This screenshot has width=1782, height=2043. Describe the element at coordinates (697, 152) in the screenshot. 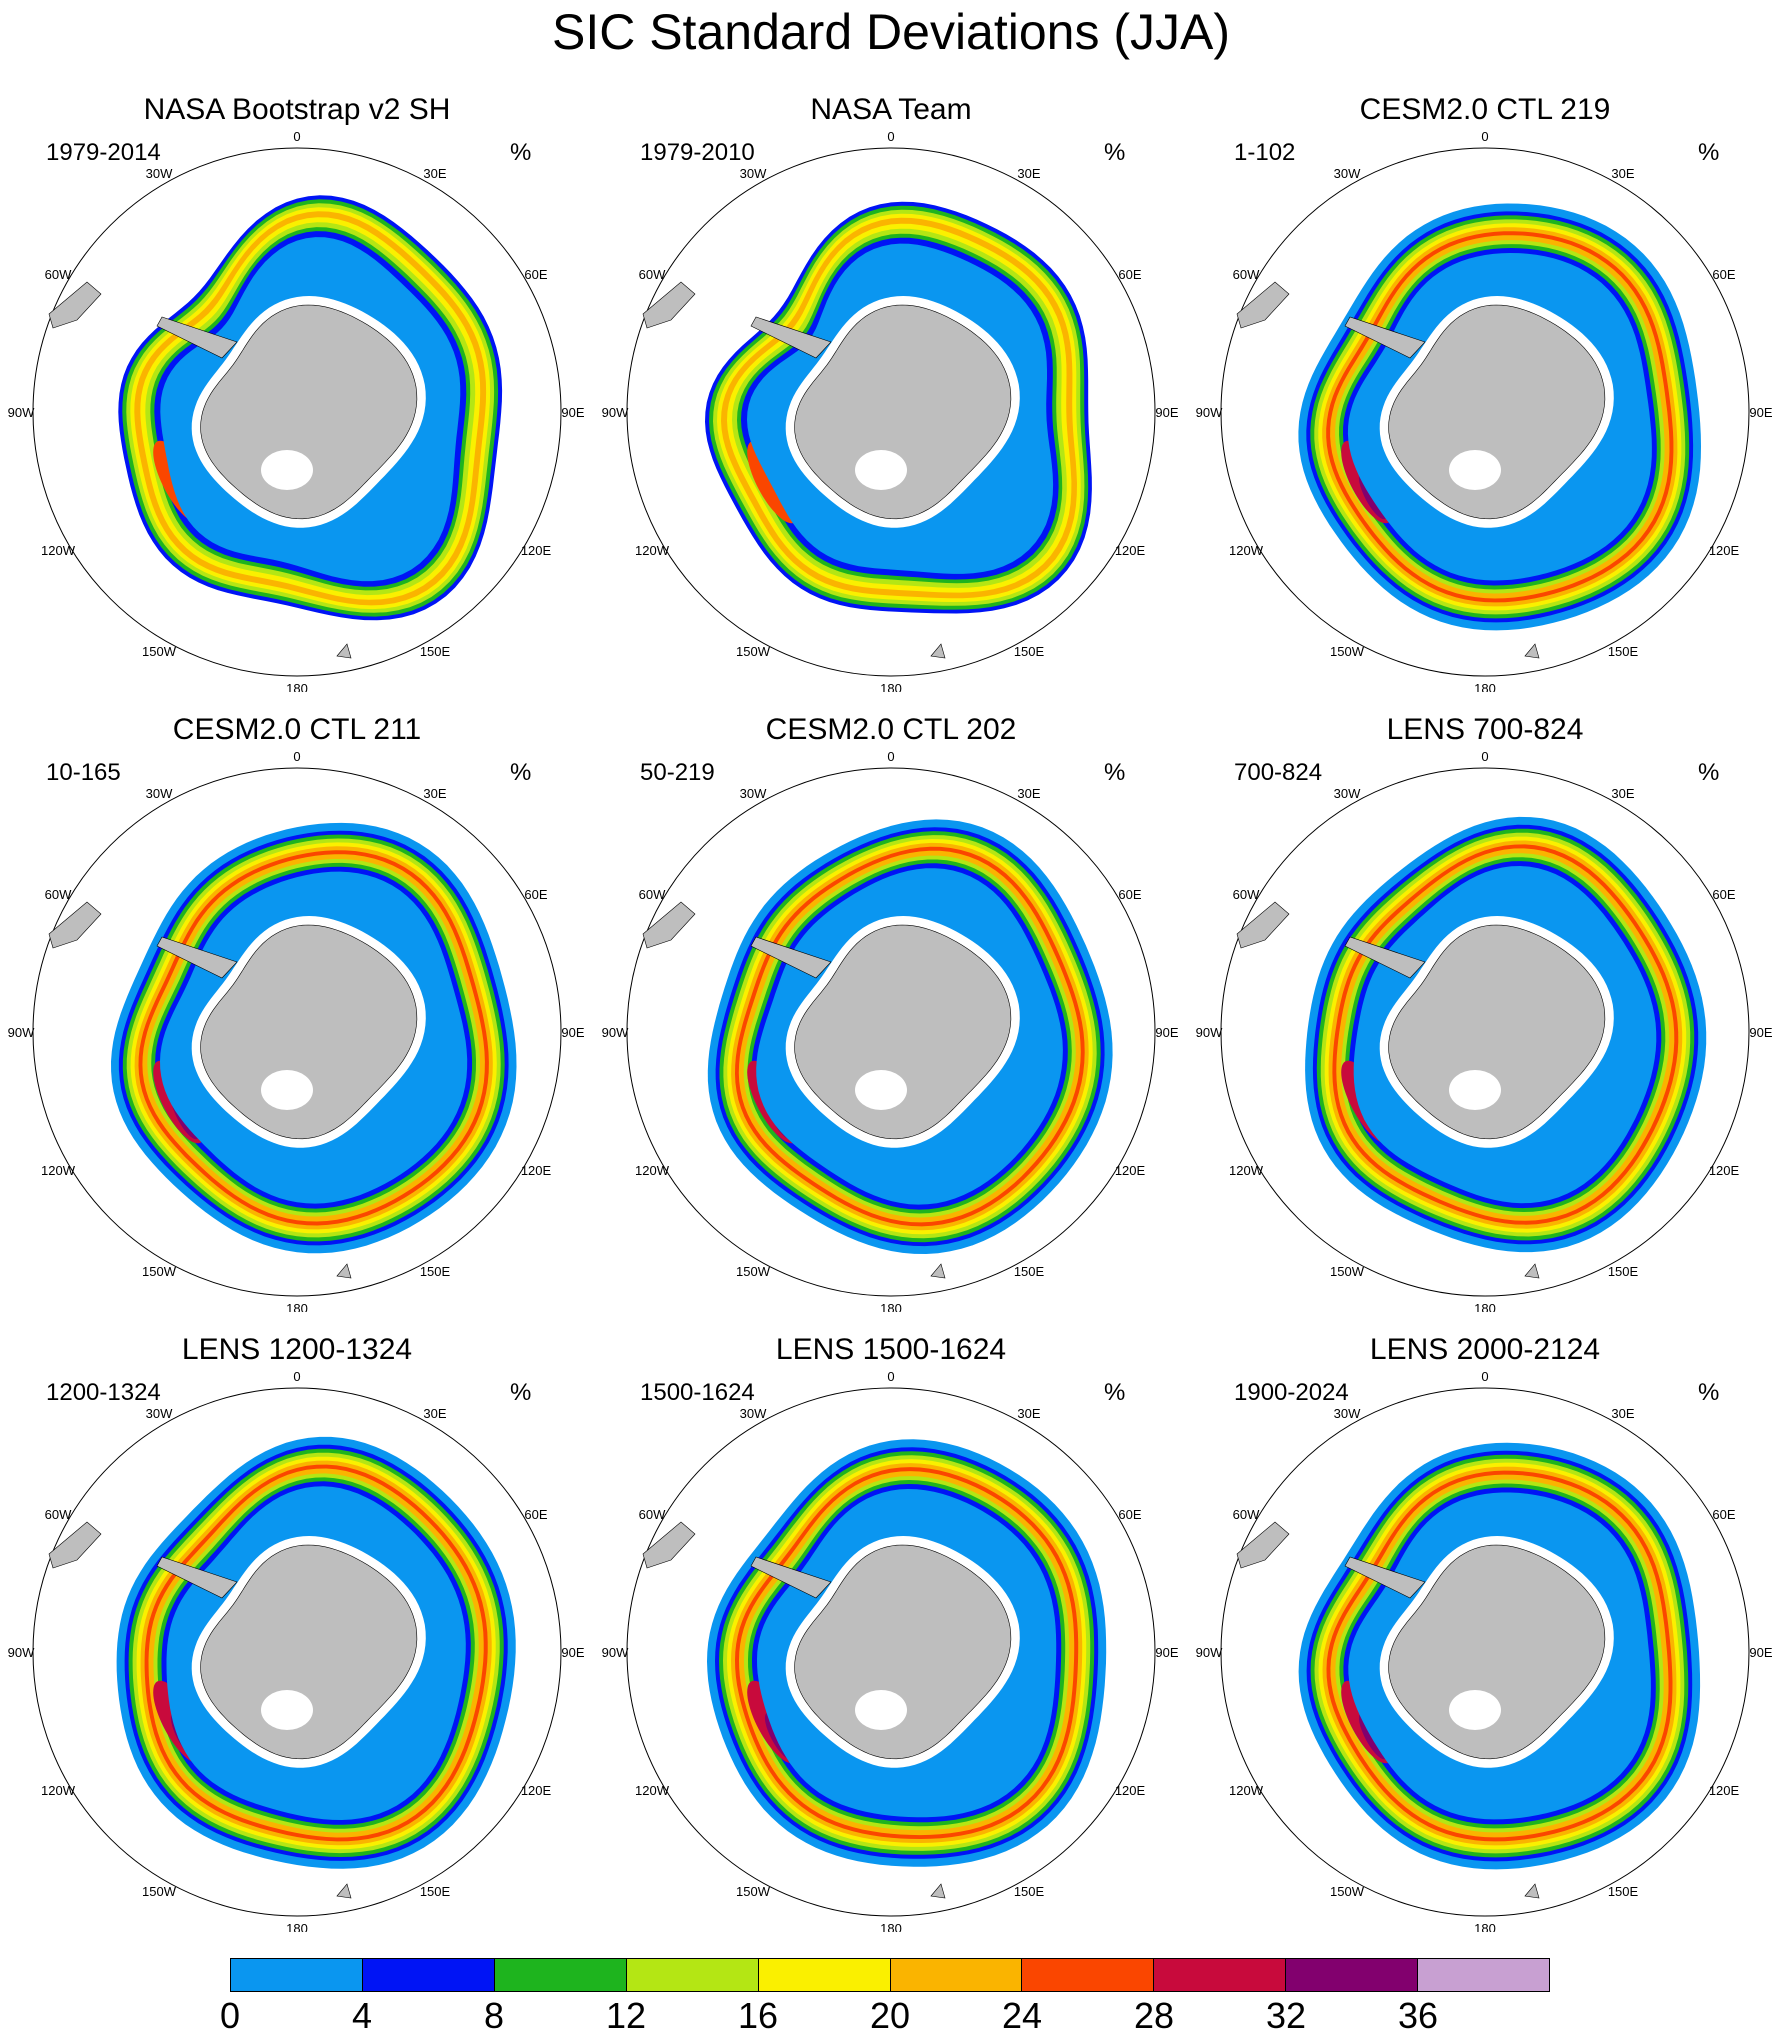

I see `panel-period: 1979-2010` at that location.